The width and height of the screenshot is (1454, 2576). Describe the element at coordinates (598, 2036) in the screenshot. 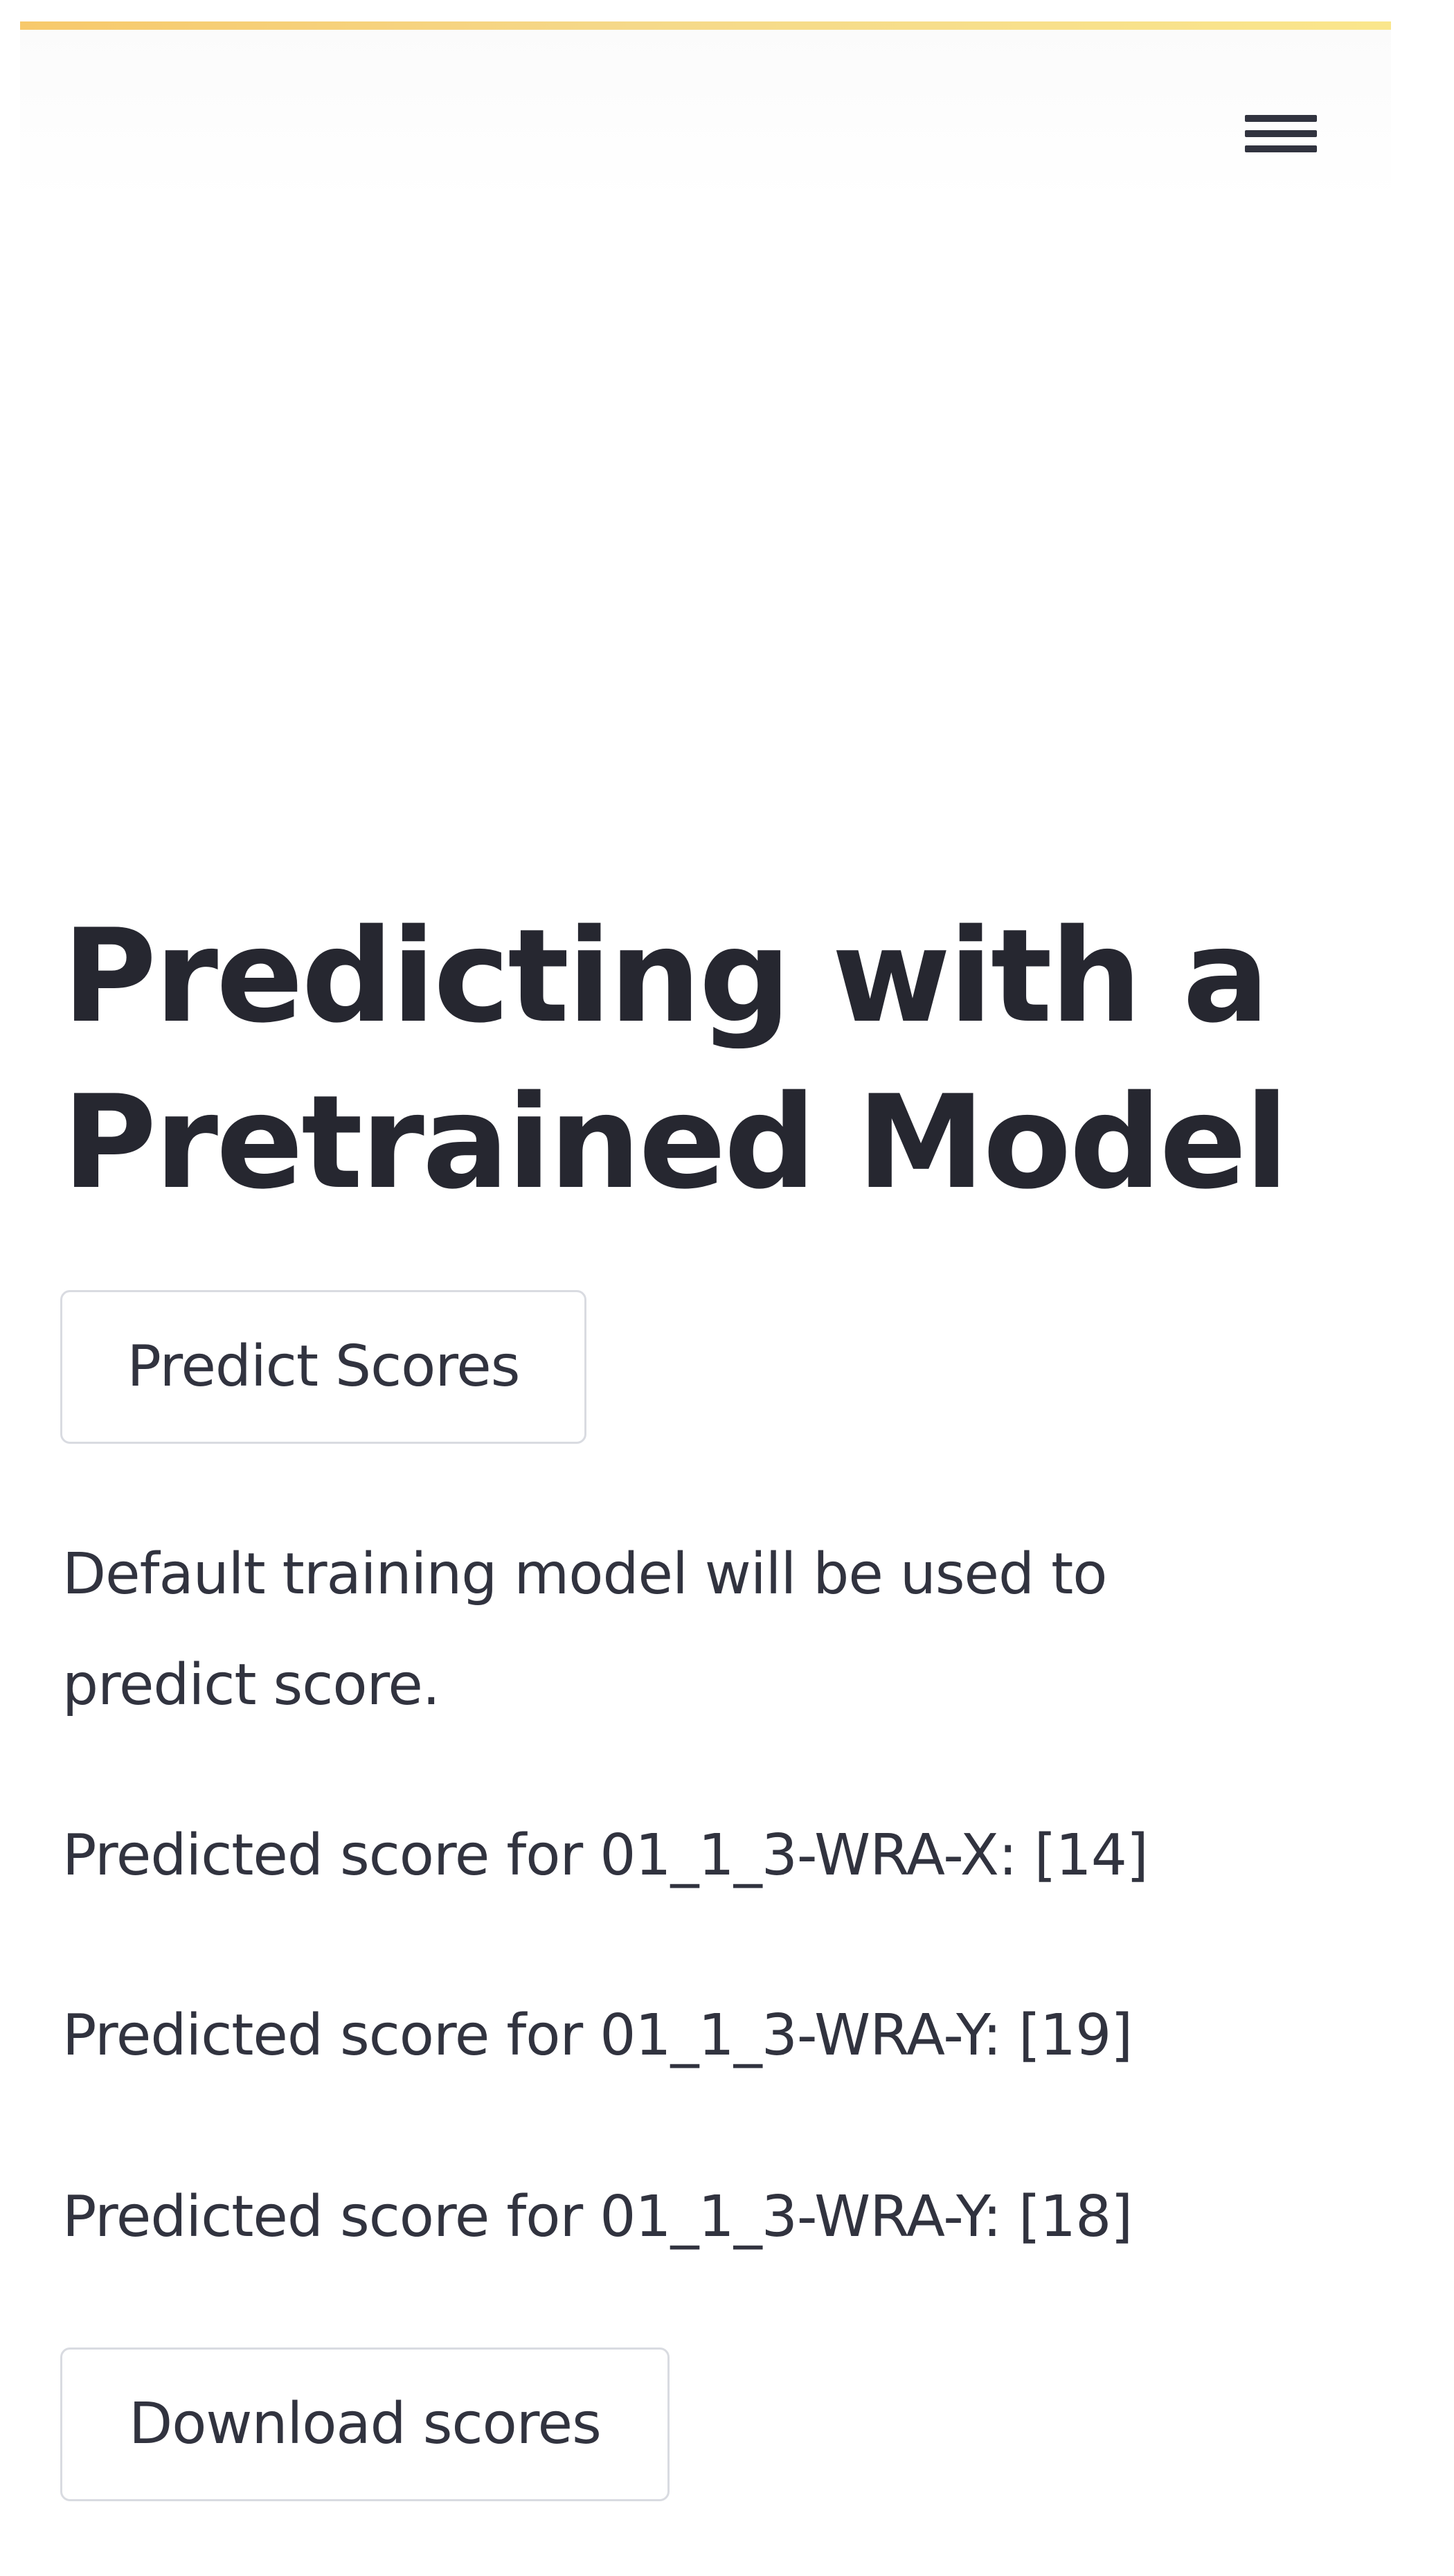

I see `prediction-result: Predicted score for 01_1_3-WRA-Y: [19]` at that location.